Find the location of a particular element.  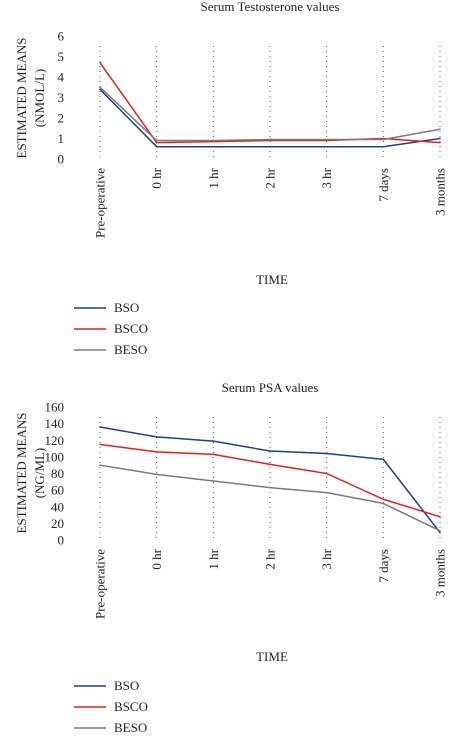

y-tick-label: 120 is located at coordinates (55, 440).